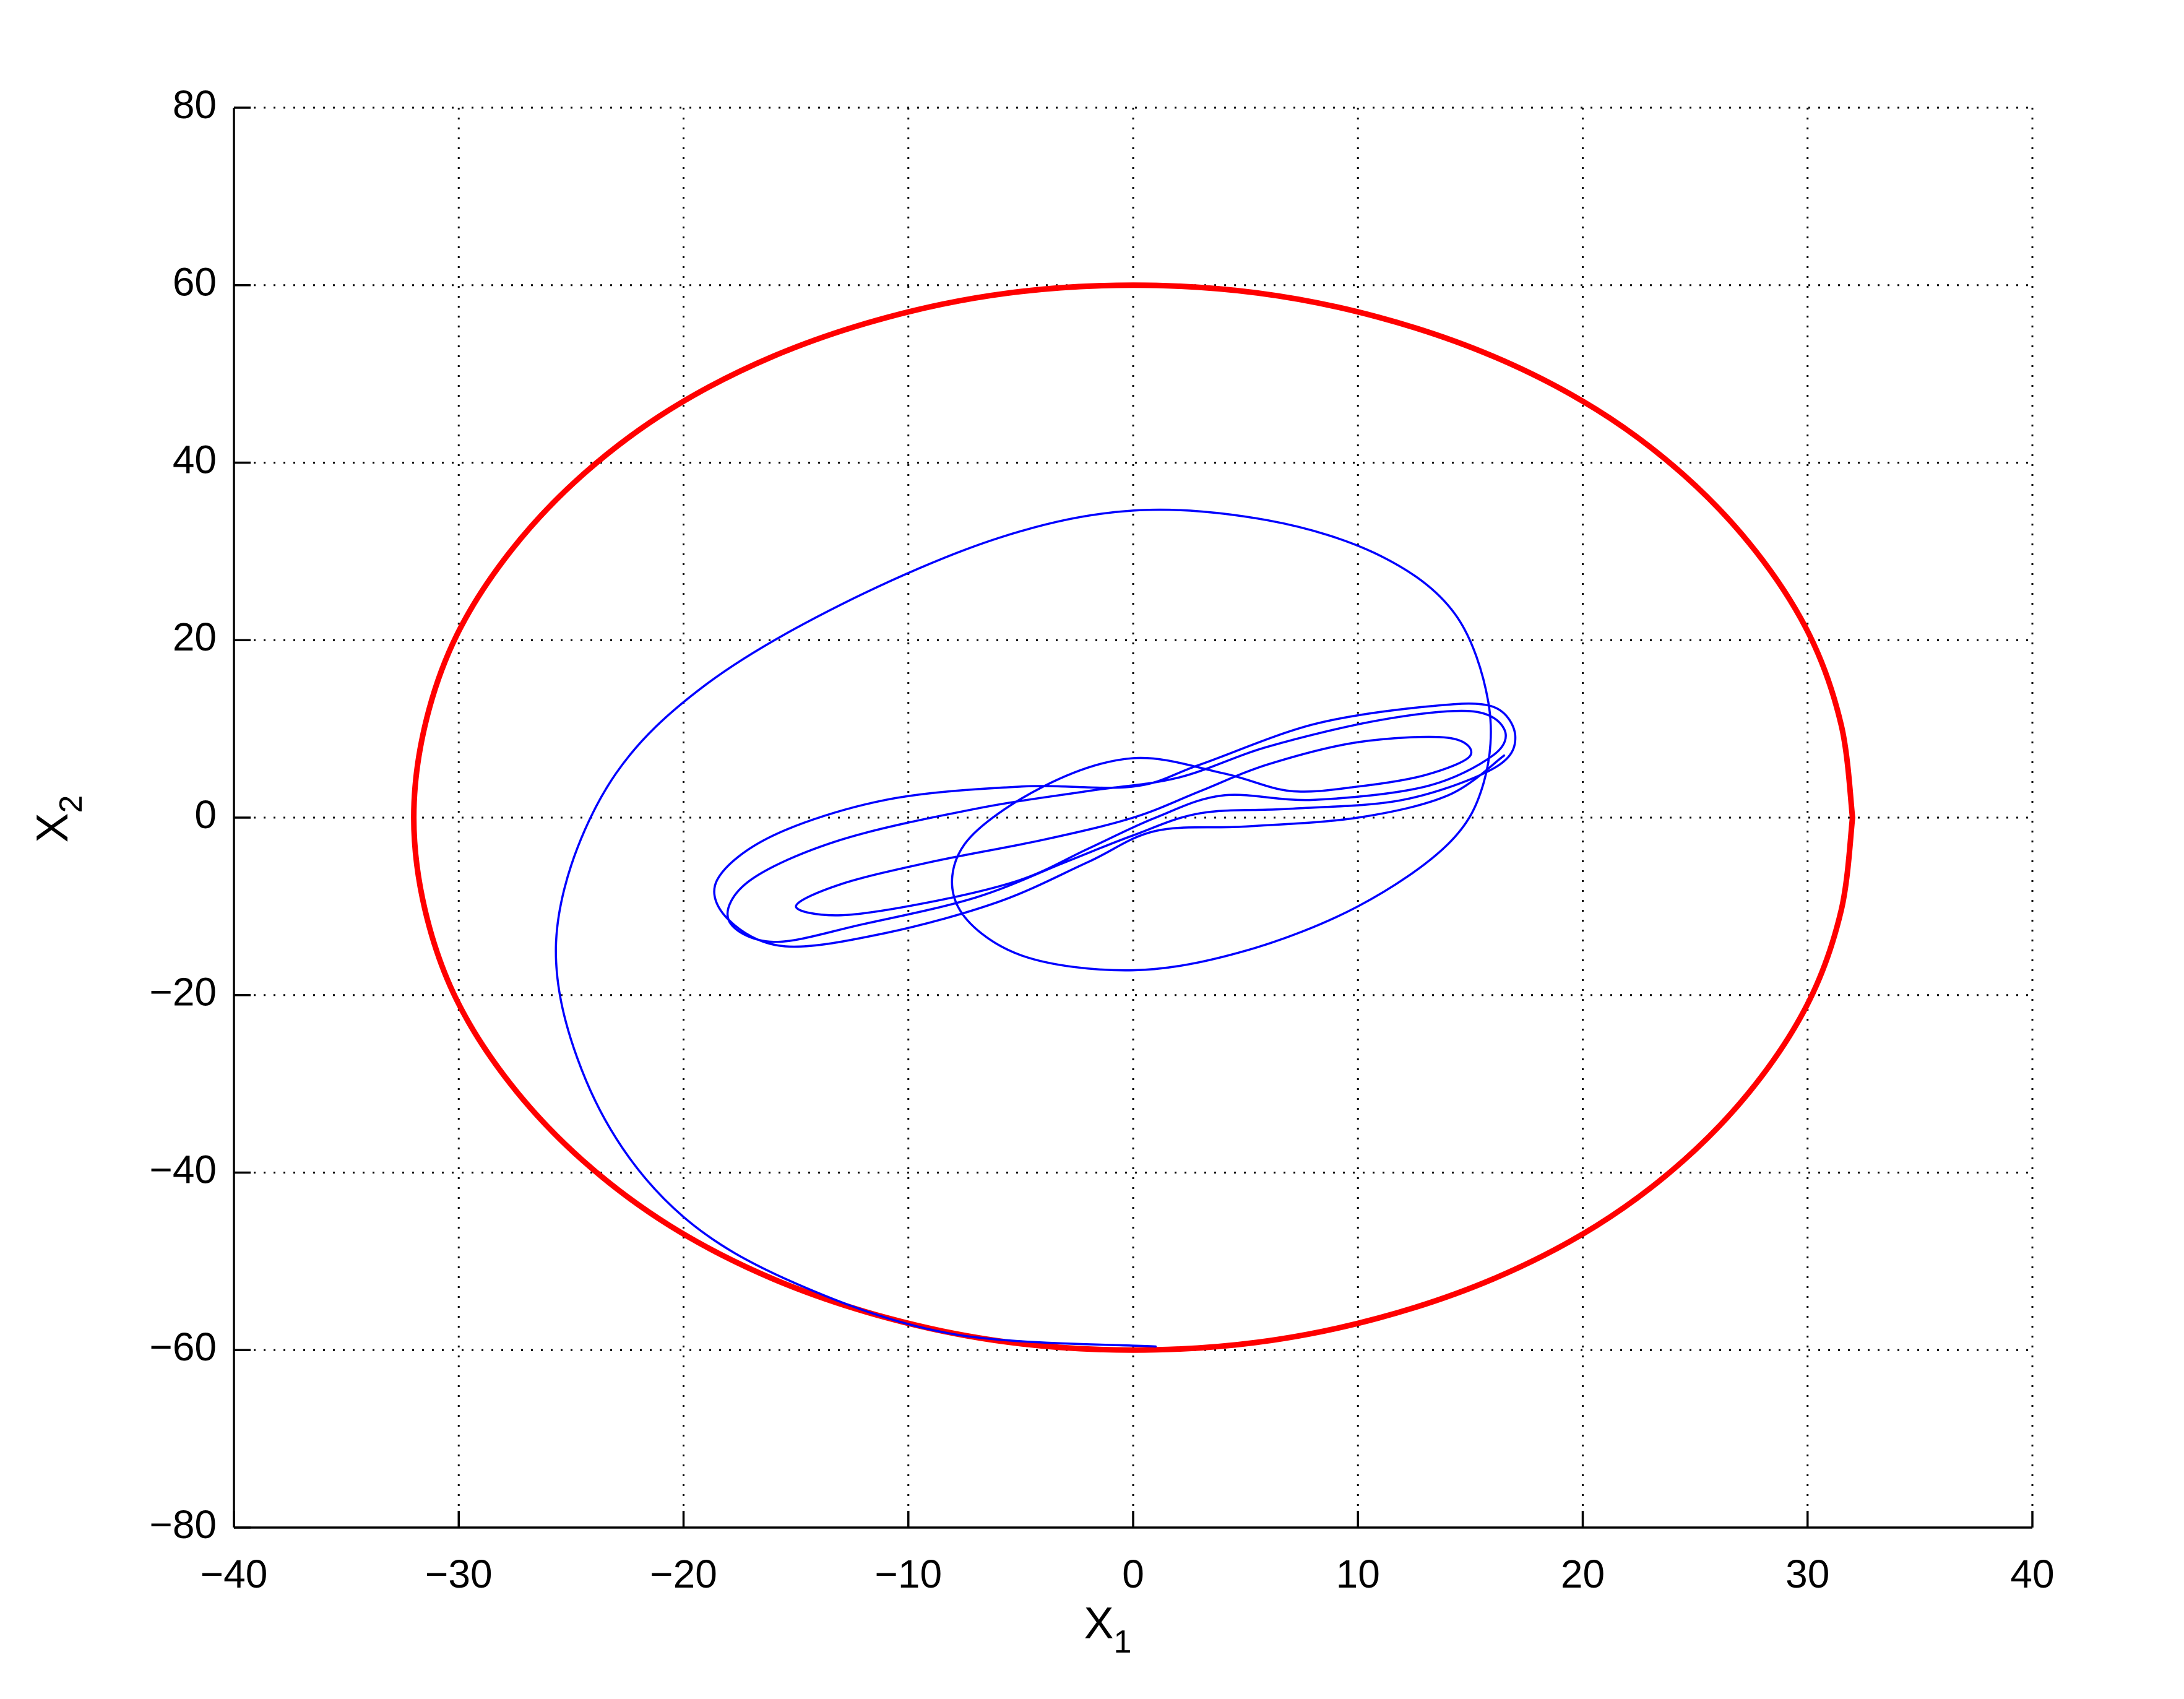 This screenshot has width=2184, height=1699. Describe the element at coordinates (1133, 1574) in the screenshot. I see `x-tick-label: 0` at that location.